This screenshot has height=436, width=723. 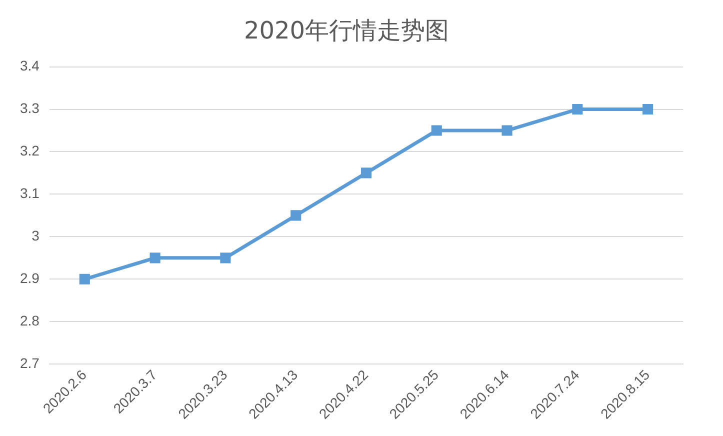 What do you see at coordinates (30, 108) in the screenshot?
I see `y-tick-label: 3.3` at bounding box center [30, 108].